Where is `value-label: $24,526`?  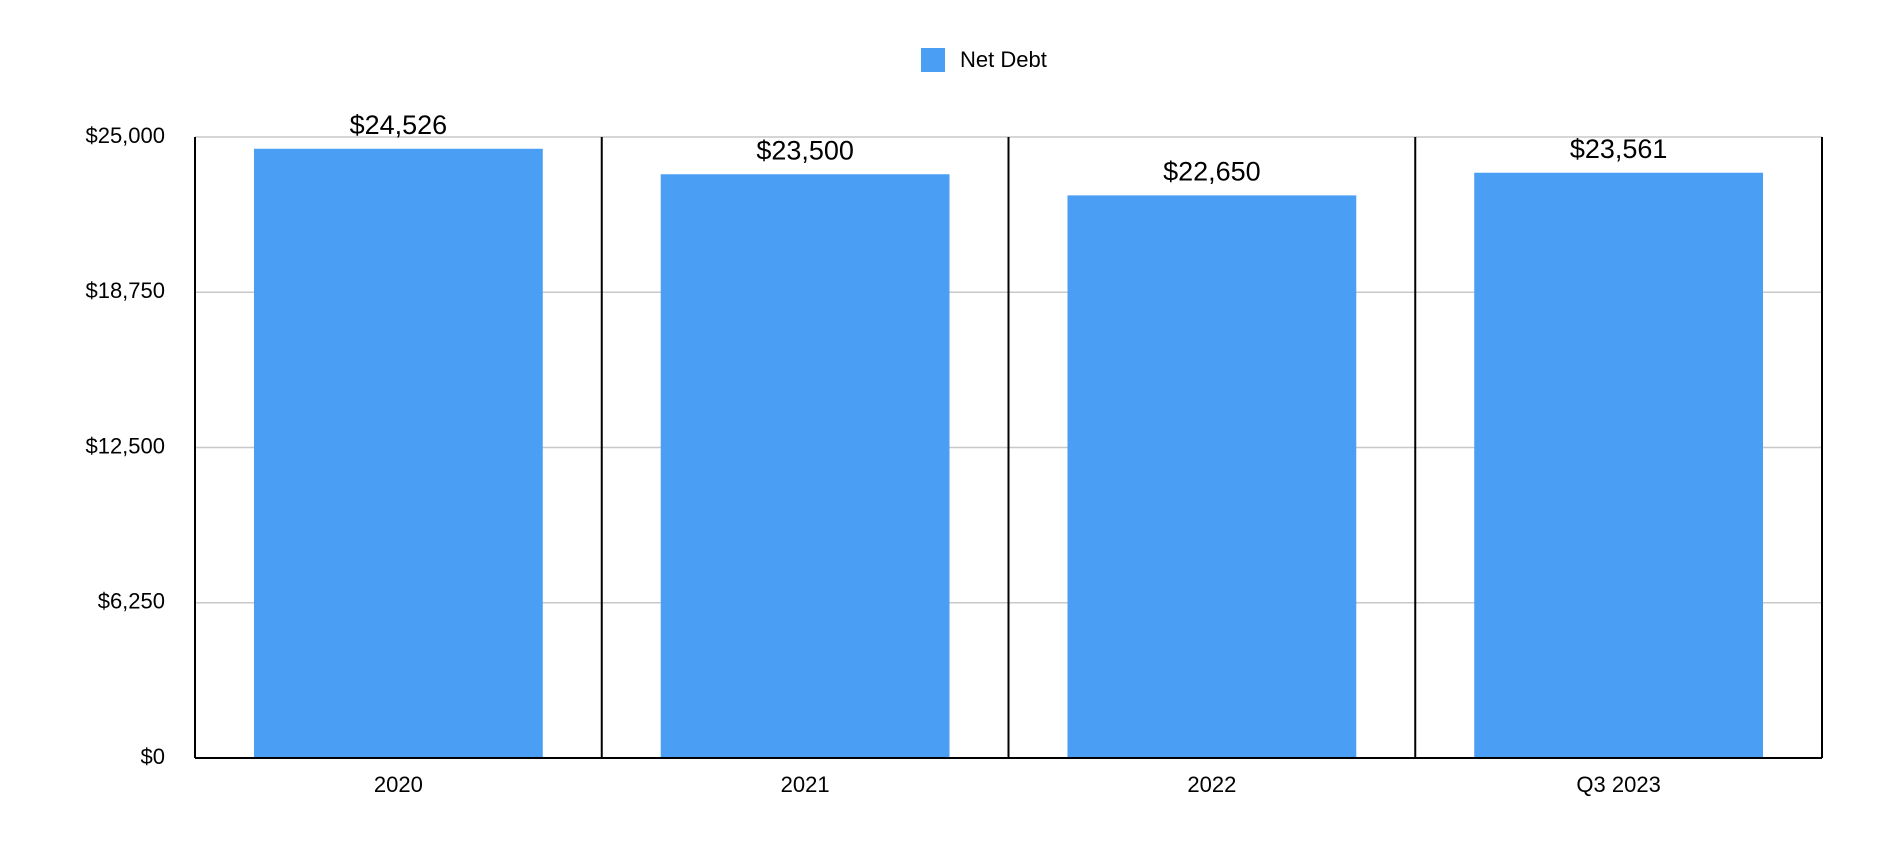
value-label: $24,526 is located at coordinates (399, 125).